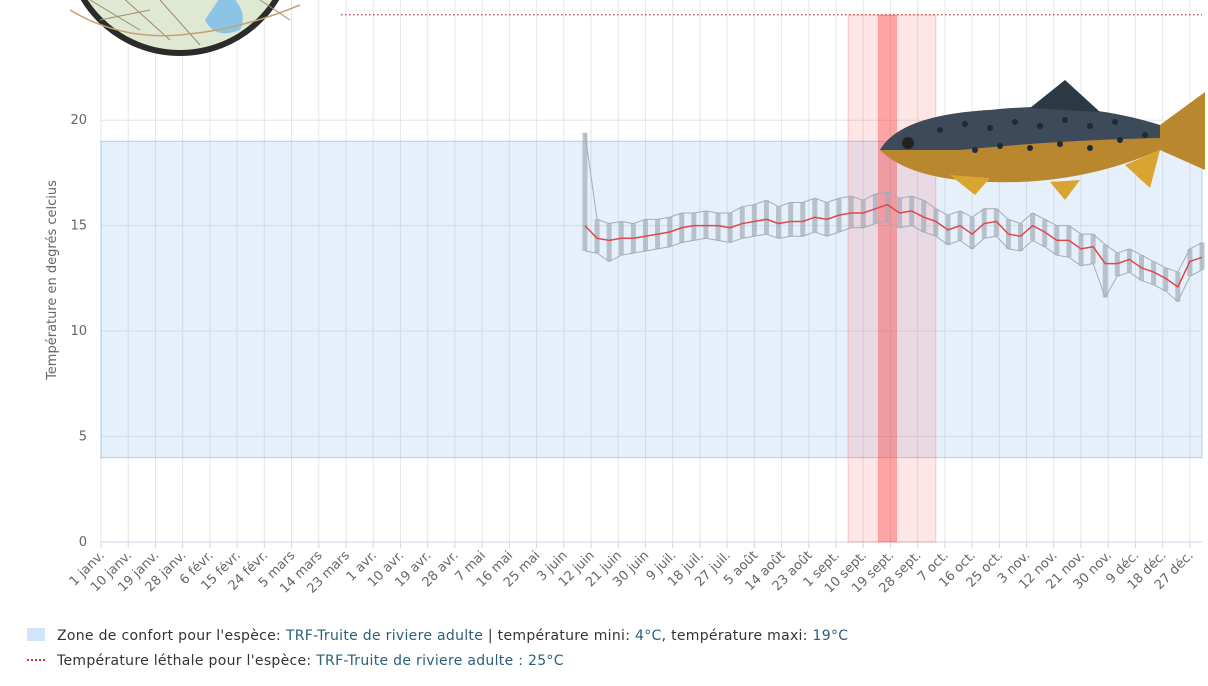 This screenshot has height=686, width=1208. What do you see at coordinates (887, 278) in the screenshot?
I see `highlight-band` at bounding box center [887, 278].